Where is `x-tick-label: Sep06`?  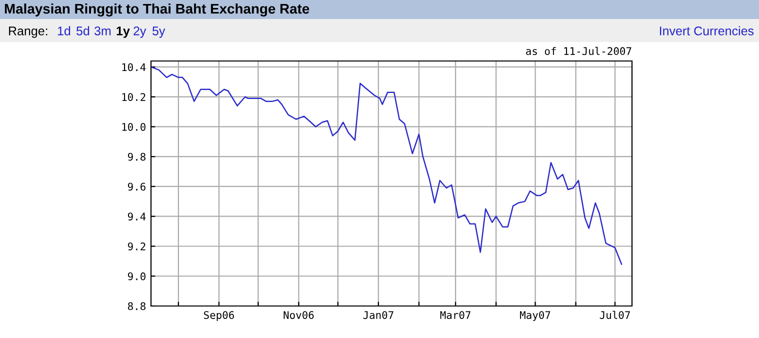
x-tick-label: Sep06 is located at coordinates (219, 316).